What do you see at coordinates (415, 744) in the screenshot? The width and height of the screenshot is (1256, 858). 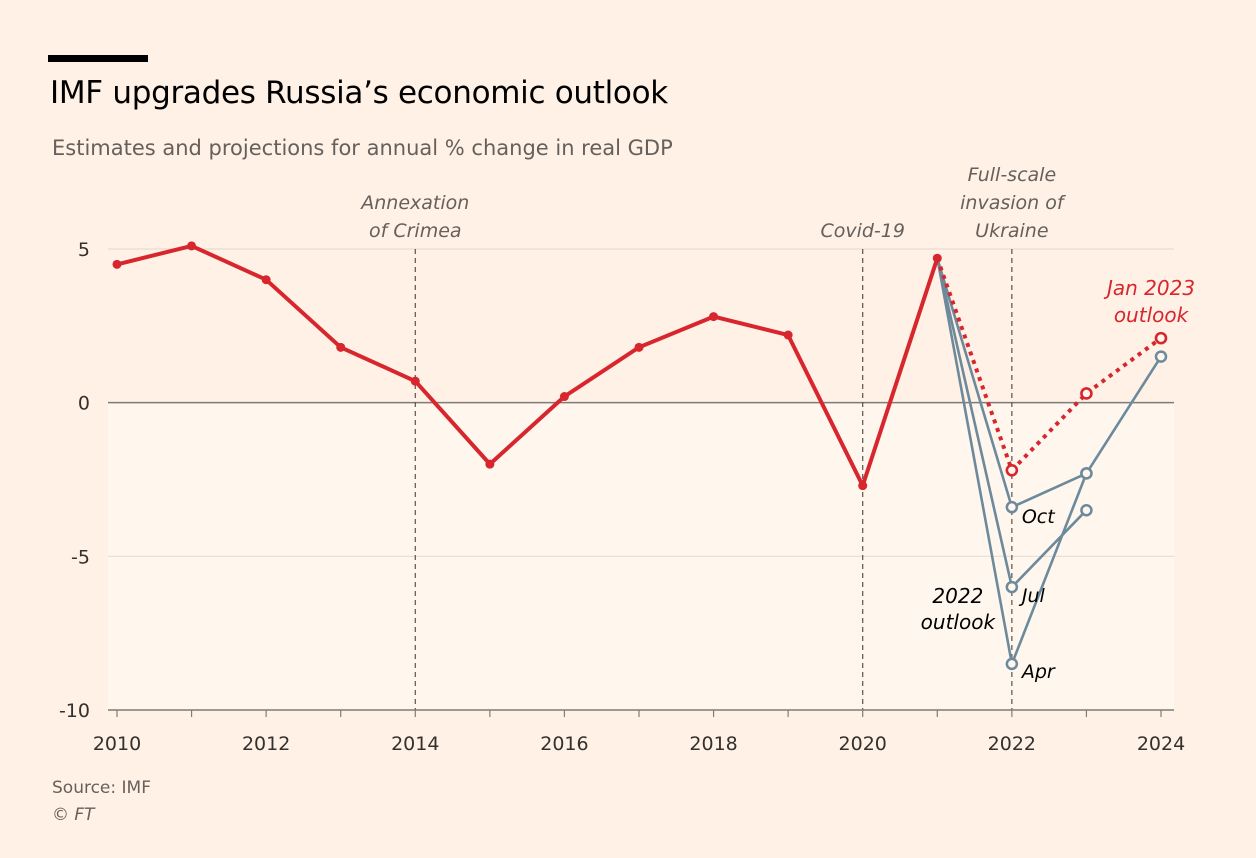 I see `x-tick-label: 2014` at bounding box center [415, 744].